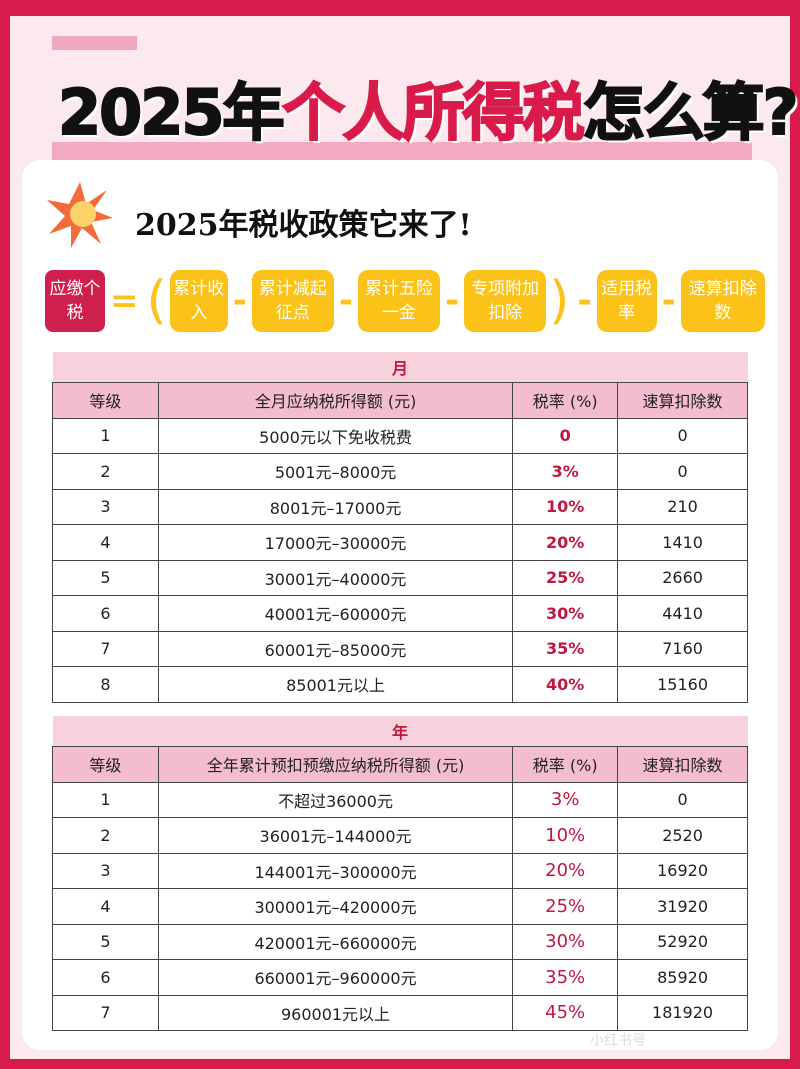  I want to click on level-cell: 8, so click(105, 684).